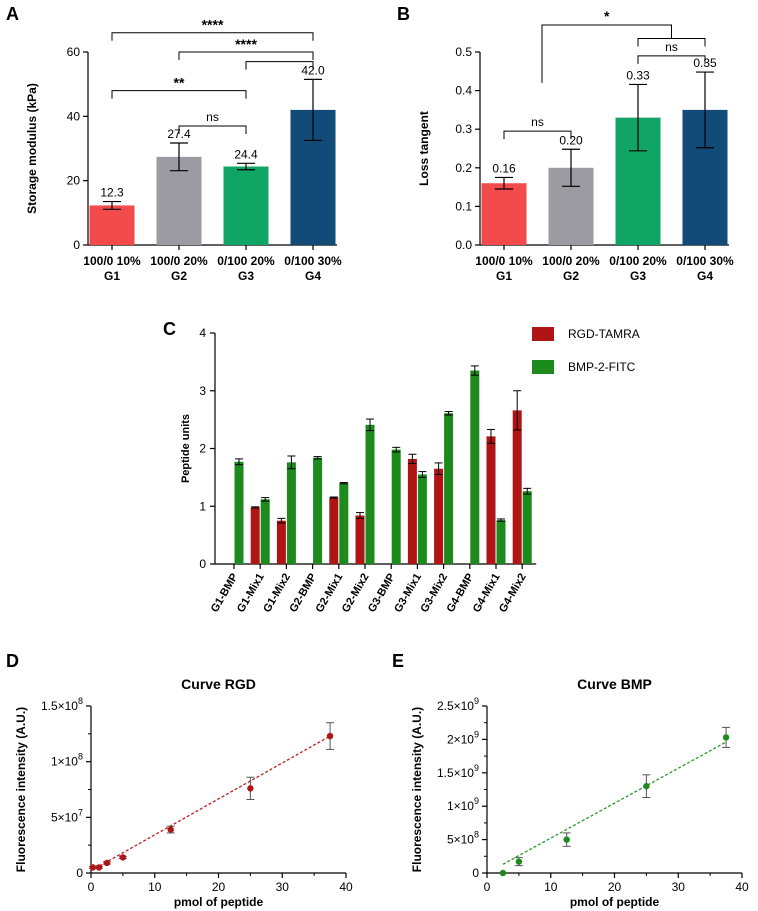  I want to click on significance-label: **, so click(179, 83).